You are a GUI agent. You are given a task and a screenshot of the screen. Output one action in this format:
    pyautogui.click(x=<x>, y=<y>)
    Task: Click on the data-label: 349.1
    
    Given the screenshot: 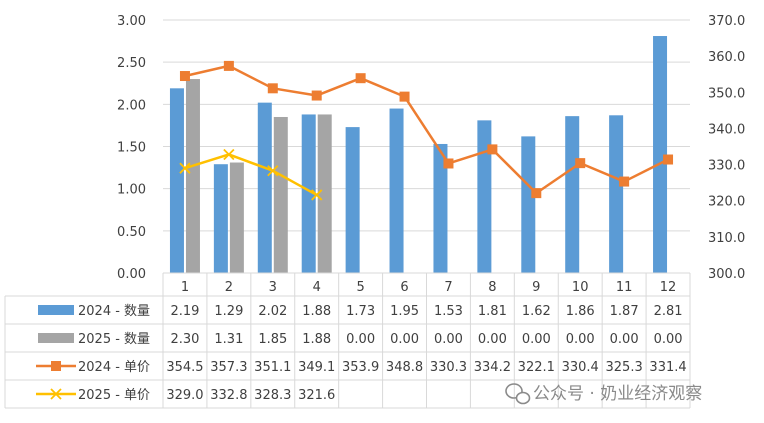 What is the action you would take?
    pyautogui.click(x=316, y=367)
    